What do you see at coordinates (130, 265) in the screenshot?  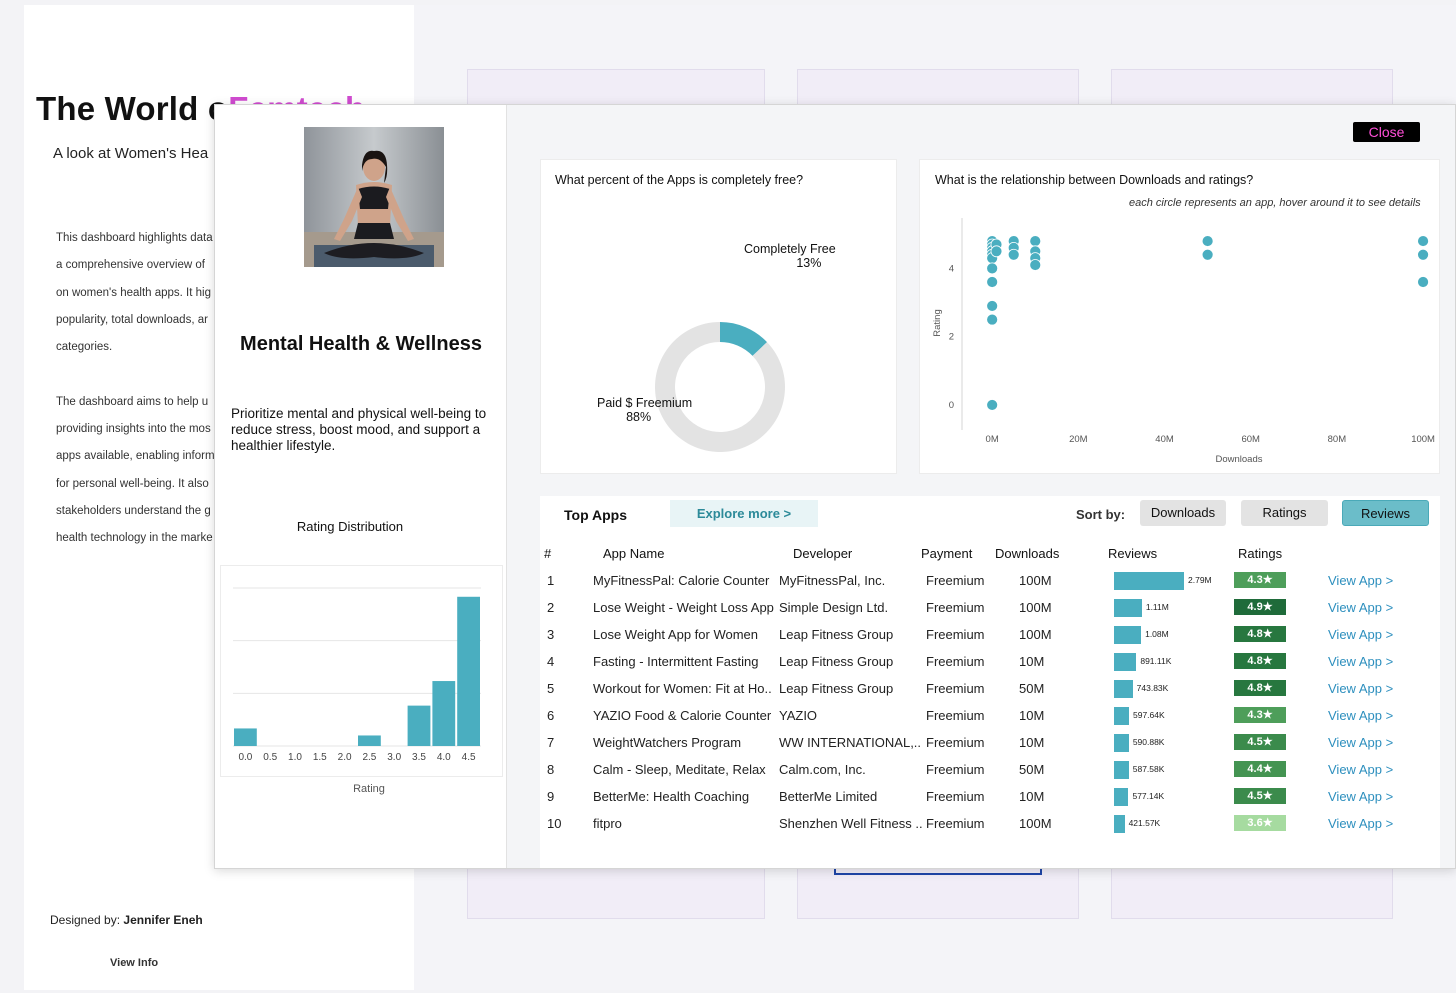 I see `description-line: a comprehensive overview of` at bounding box center [130, 265].